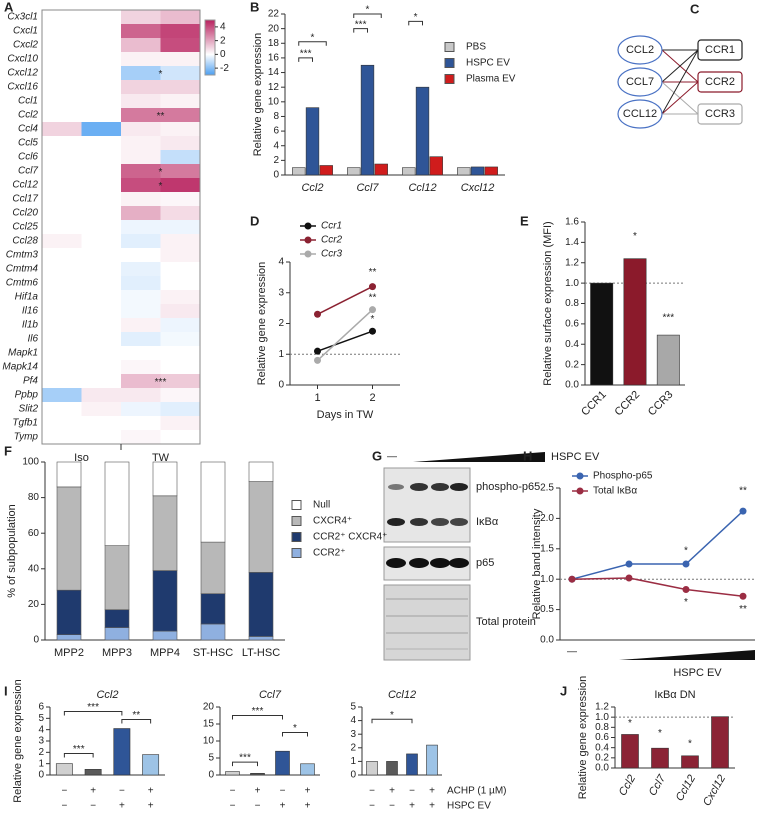 Image resolution: width=760 pixels, height=813 pixels. I want to click on x-tick-label: Ccl12, so click(686, 788).